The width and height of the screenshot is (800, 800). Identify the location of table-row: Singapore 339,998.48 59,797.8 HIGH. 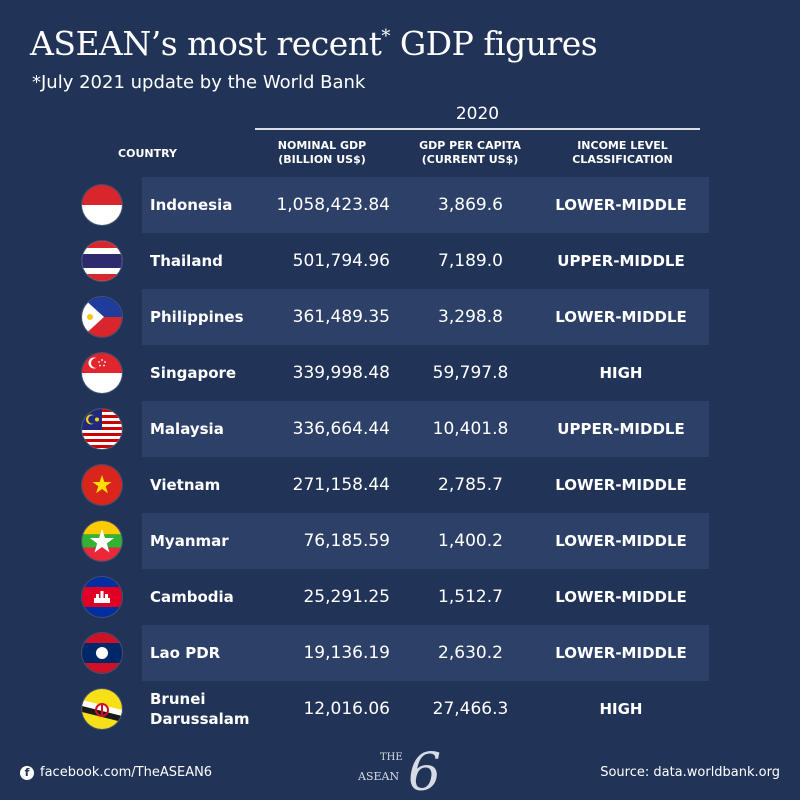
(400, 373).